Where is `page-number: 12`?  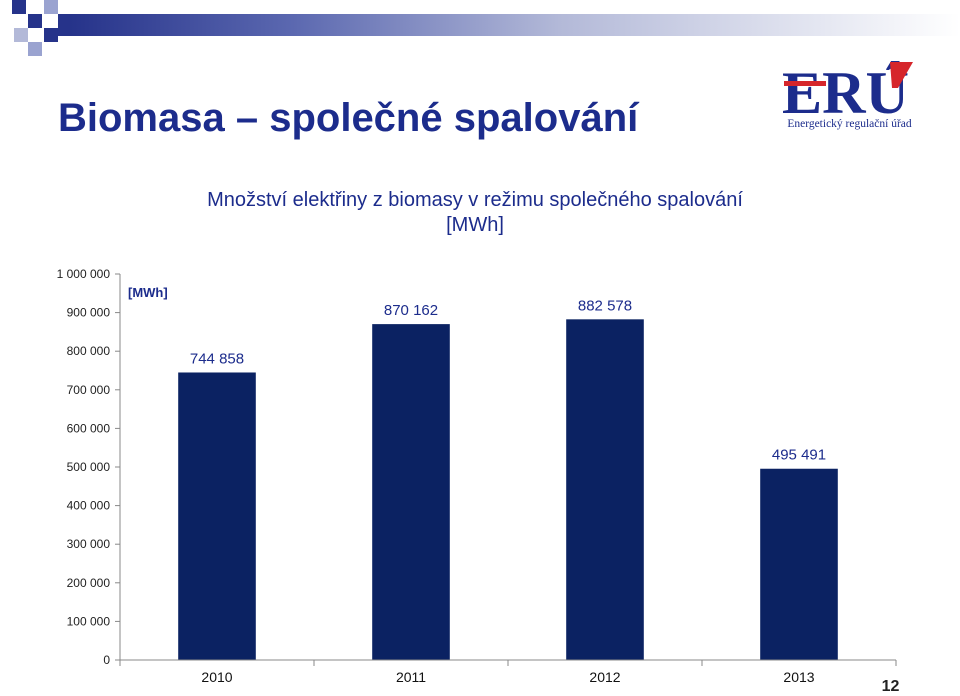 page-number: 12 is located at coordinates (890, 686).